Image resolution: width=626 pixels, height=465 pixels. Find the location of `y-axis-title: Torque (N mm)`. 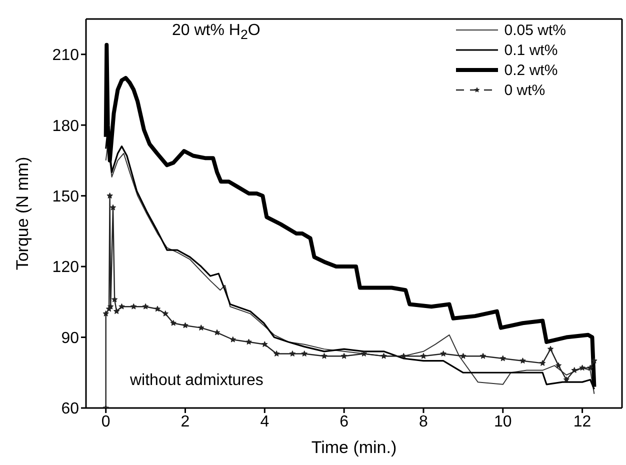

y-axis-title: Torque (N mm) is located at coordinates (22, 213).